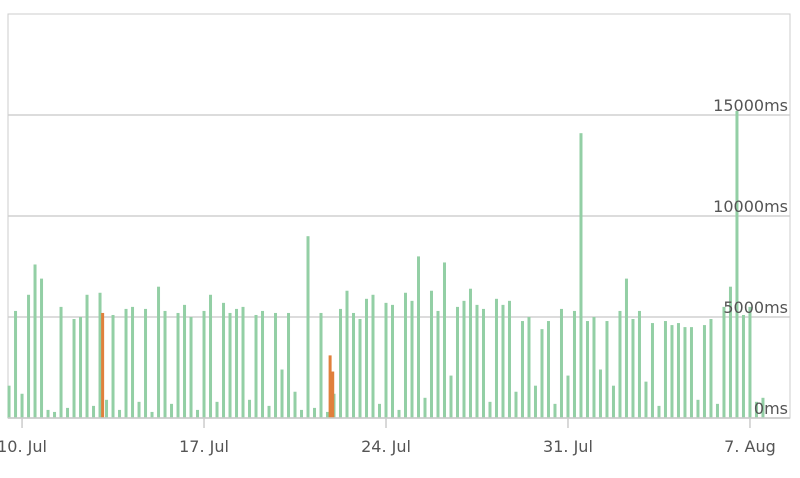 This screenshot has width=800, height=478. I want to click on x-tick-label: 24. Jul, so click(386, 446).